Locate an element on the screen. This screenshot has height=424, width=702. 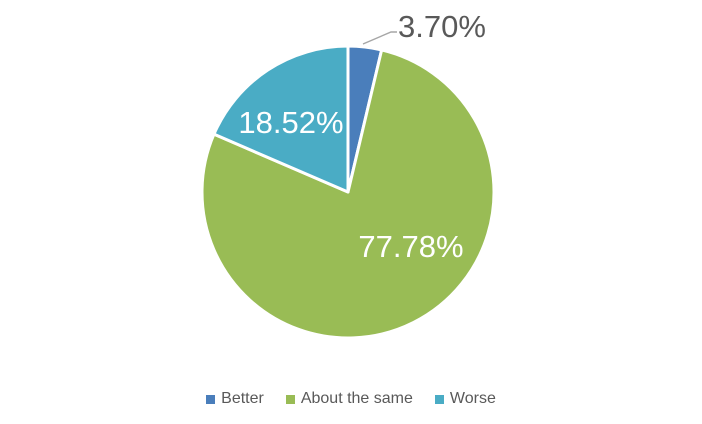
data-label-better: 3.70% is located at coordinates (442, 26).